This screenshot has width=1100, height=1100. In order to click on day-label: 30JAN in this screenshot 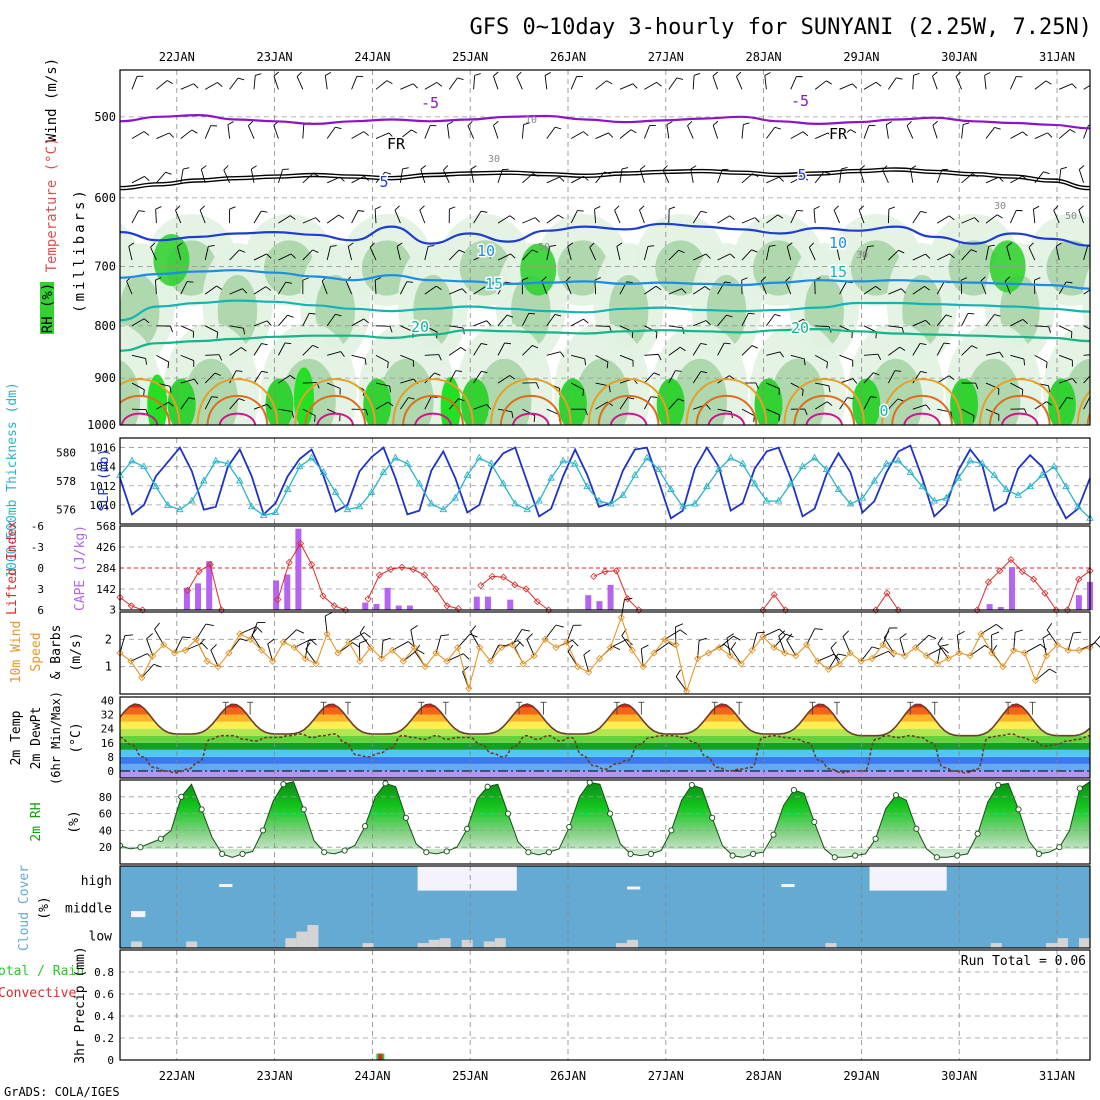, I will do `click(959, 57)`.